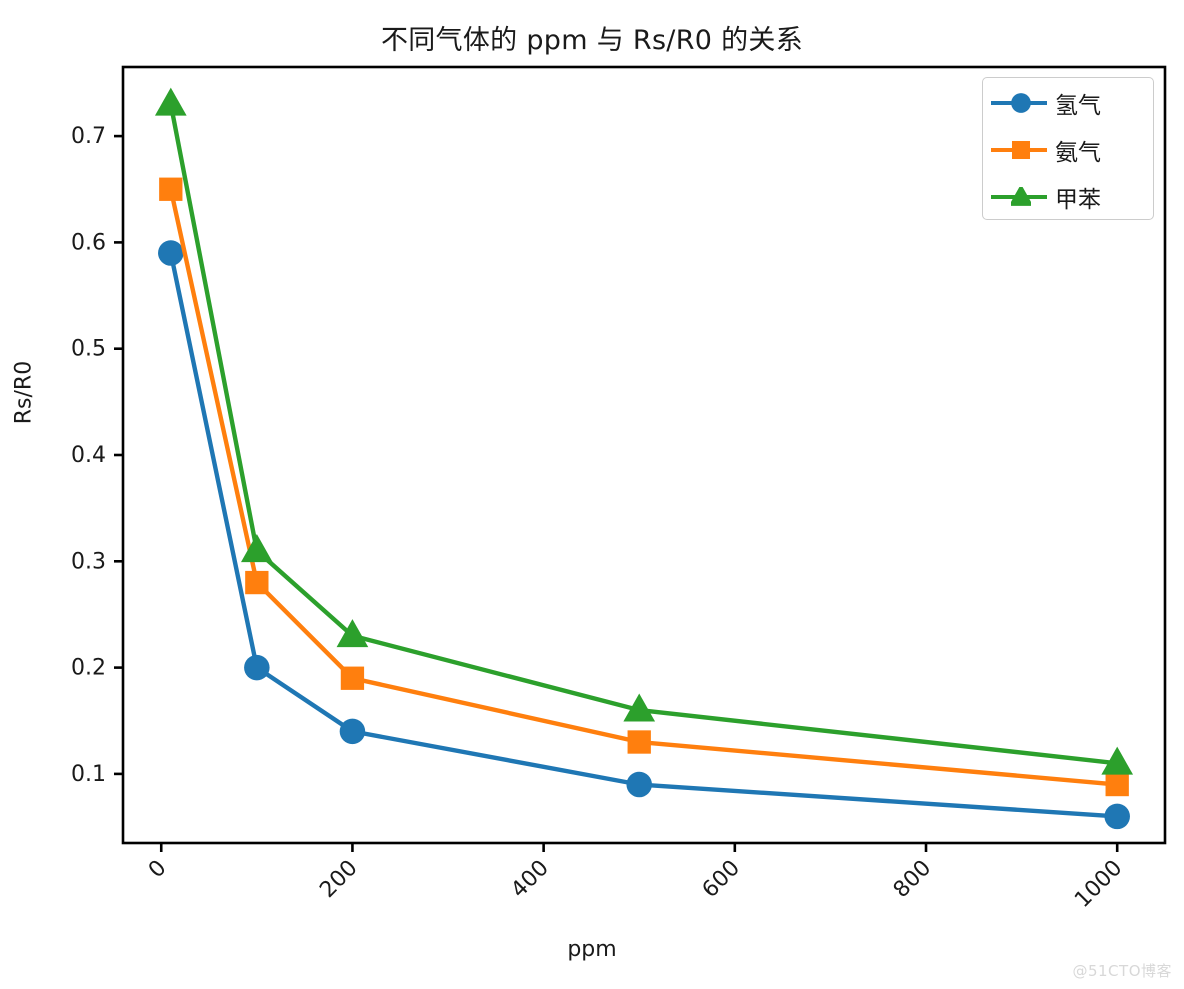  I want to click on legend-item-3: 甲苯, so click(1069, 196).